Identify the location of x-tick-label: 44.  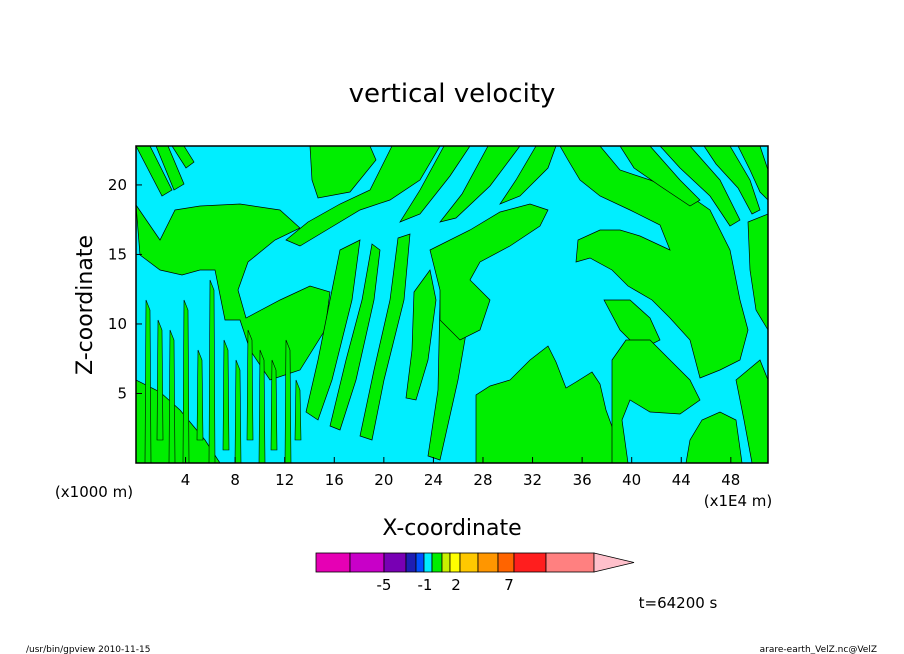
(681, 480).